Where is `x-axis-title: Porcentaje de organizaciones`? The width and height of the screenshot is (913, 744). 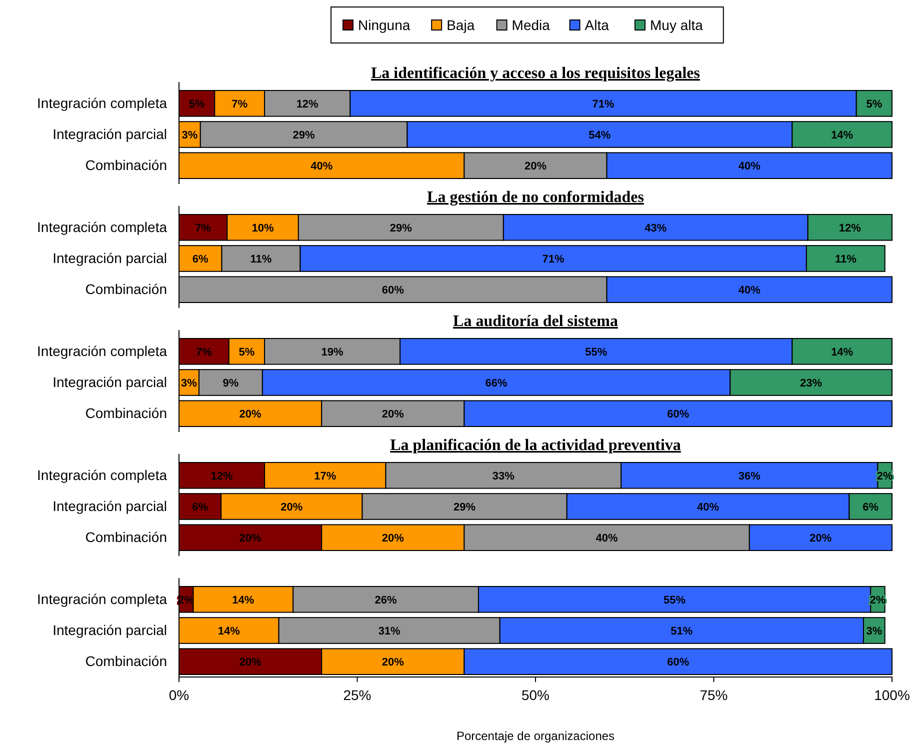
x-axis-title: Porcentaje de organizaciones is located at coordinates (535, 736).